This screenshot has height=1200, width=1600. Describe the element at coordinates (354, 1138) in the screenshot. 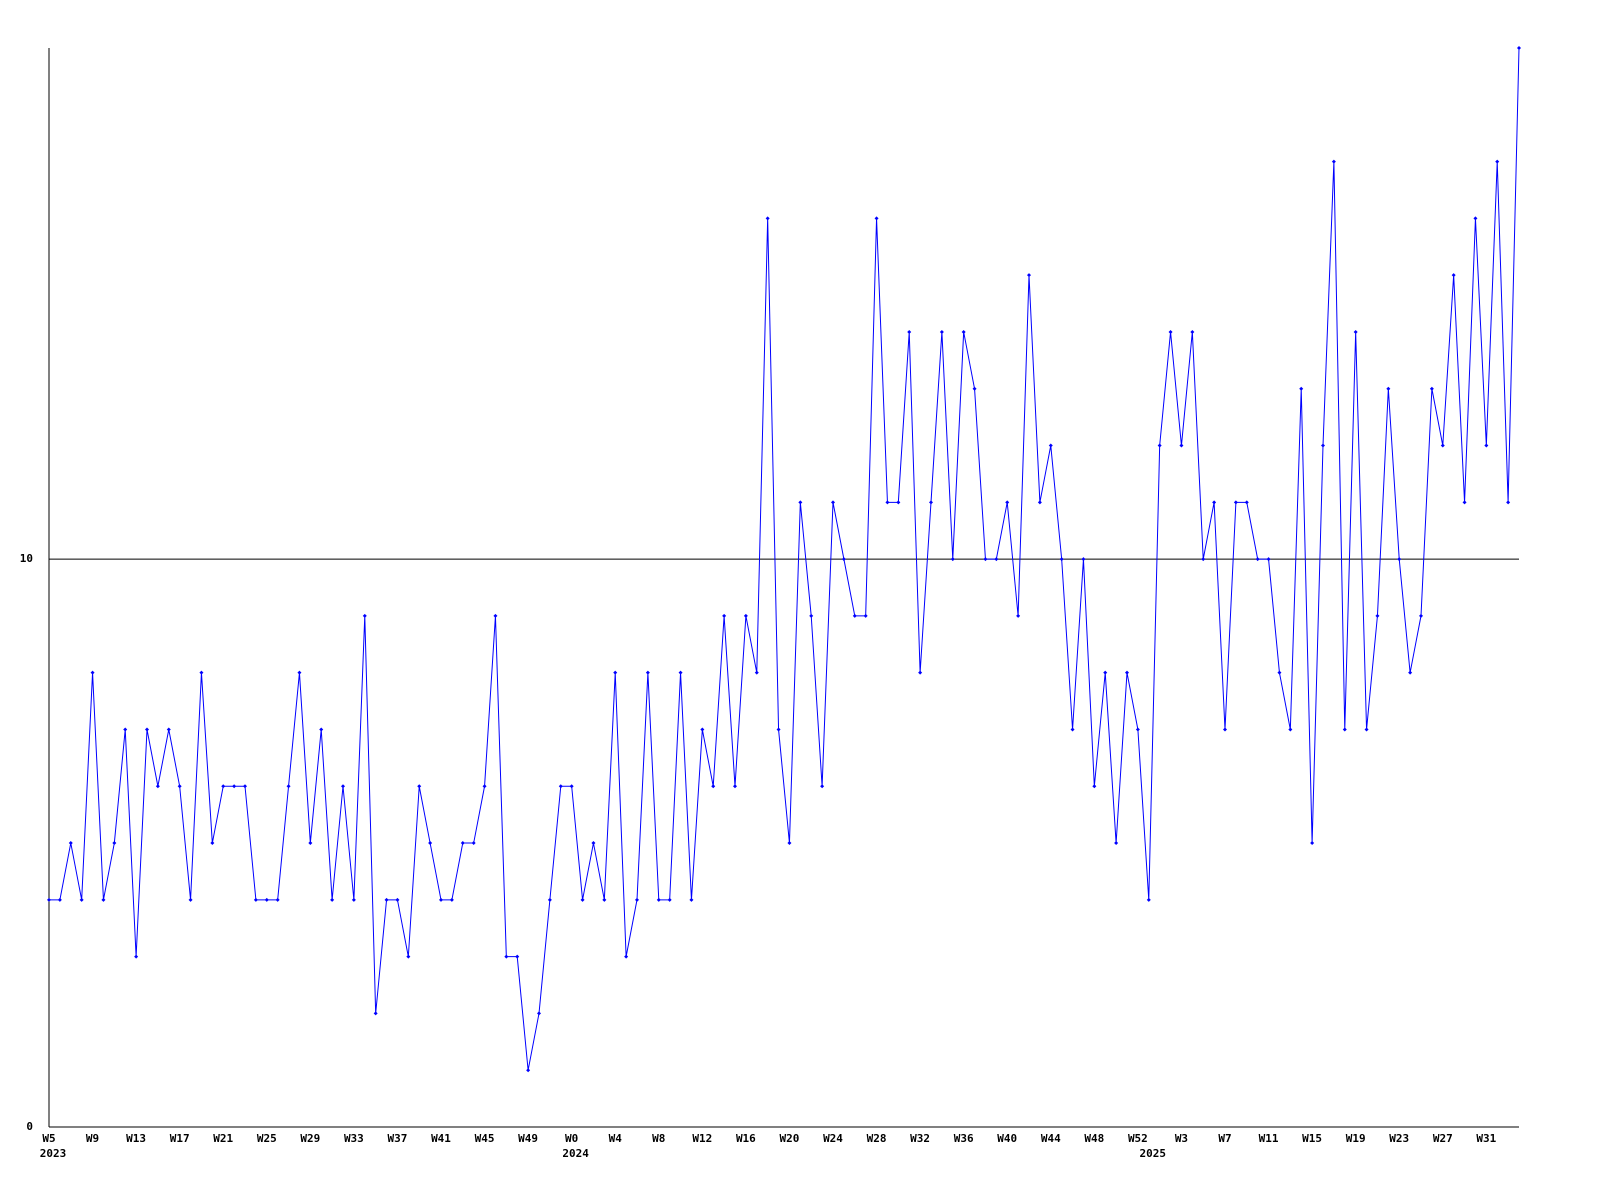

I see `x-tick-label: W33` at that location.